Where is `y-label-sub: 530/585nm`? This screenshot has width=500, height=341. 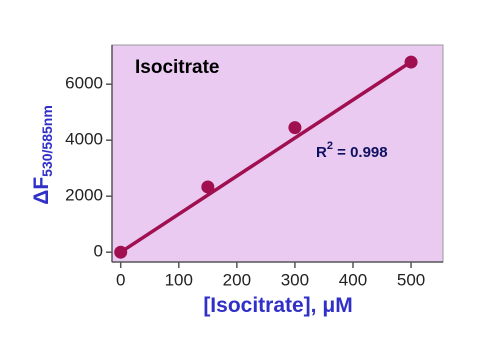
y-label-sub: 530/585nm is located at coordinates (47, 141).